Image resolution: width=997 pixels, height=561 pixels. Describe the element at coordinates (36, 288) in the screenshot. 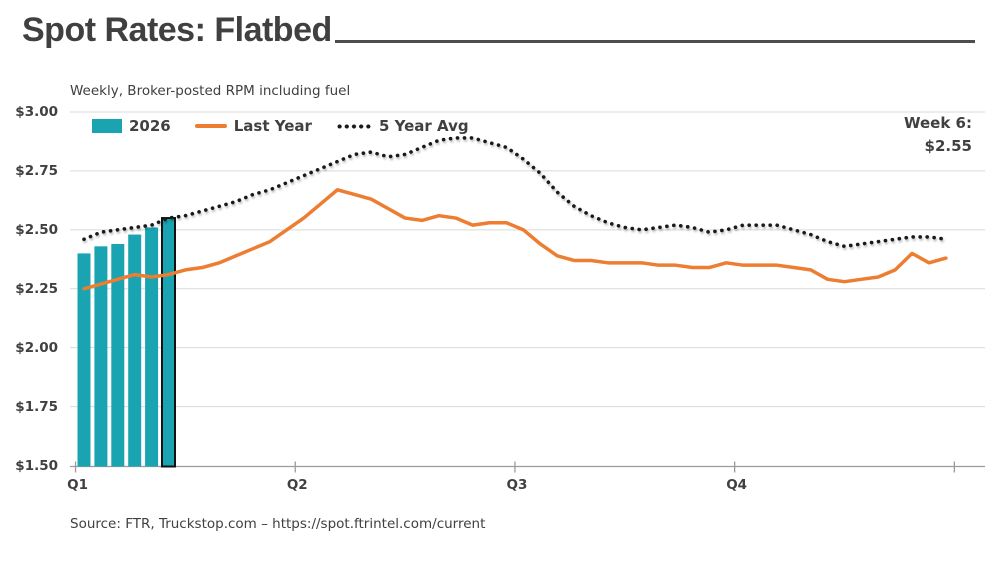

I see `y-axis-label: $2.25` at that location.